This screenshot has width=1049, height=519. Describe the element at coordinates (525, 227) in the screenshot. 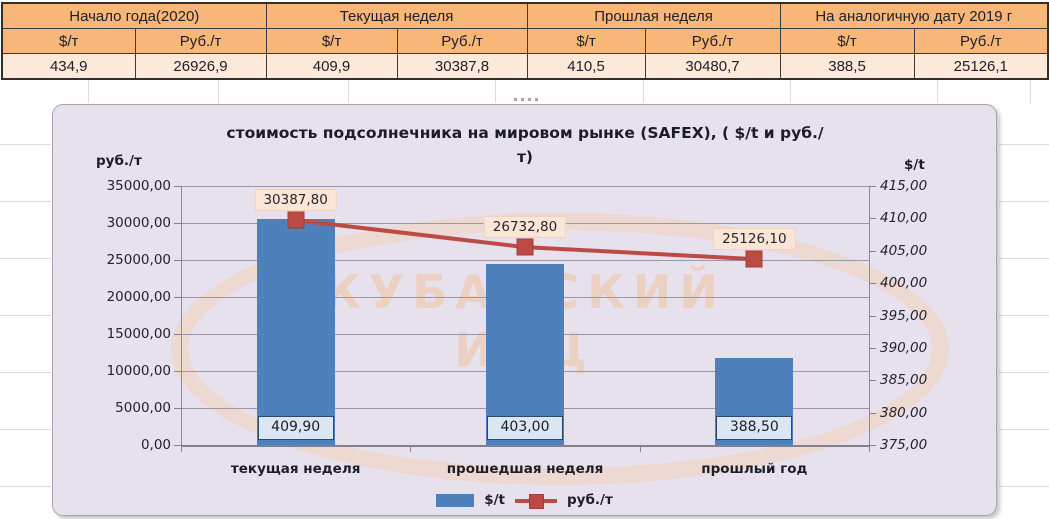

I see `line-value-label: 26732,80` at that location.